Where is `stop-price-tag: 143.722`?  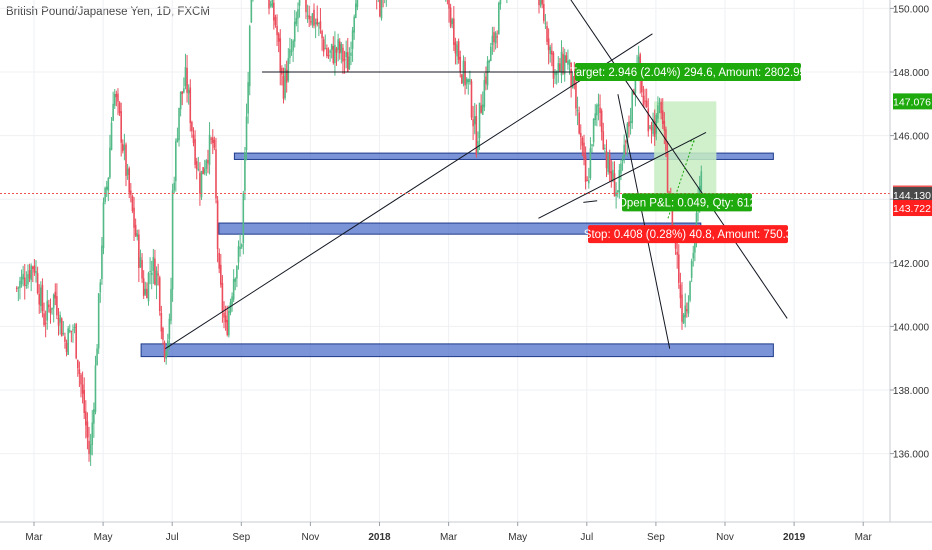
stop-price-tag: 143.722 is located at coordinates (912, 208).